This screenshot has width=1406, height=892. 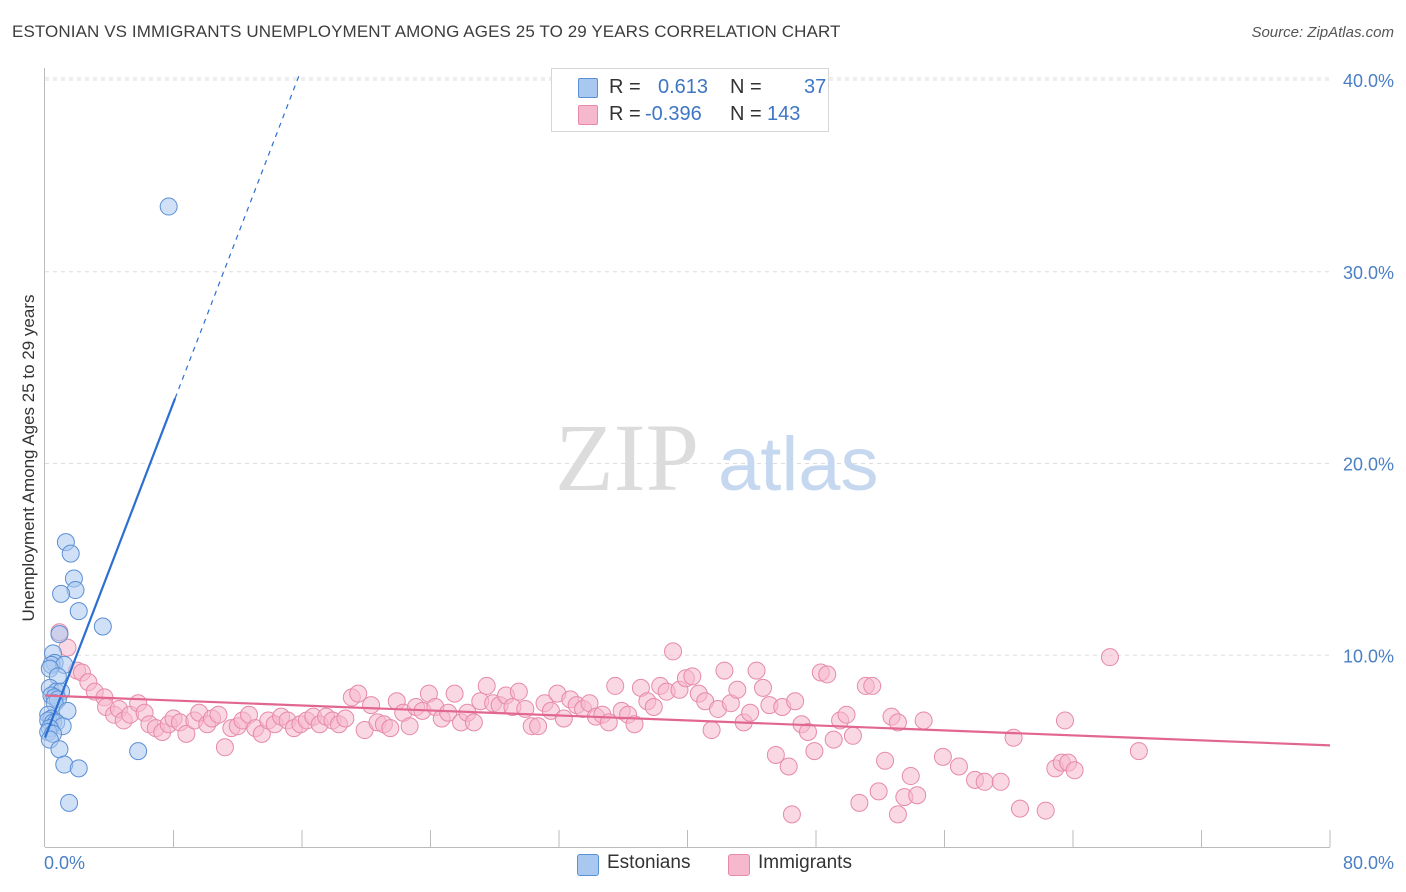 I want to click on legend-label-estonians: Estonians, so click(x=649, y=862).